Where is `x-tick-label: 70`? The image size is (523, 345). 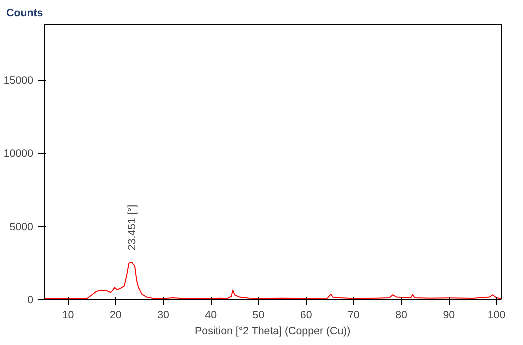
x-tick-label: 70 is located at coordinates (354, 316).